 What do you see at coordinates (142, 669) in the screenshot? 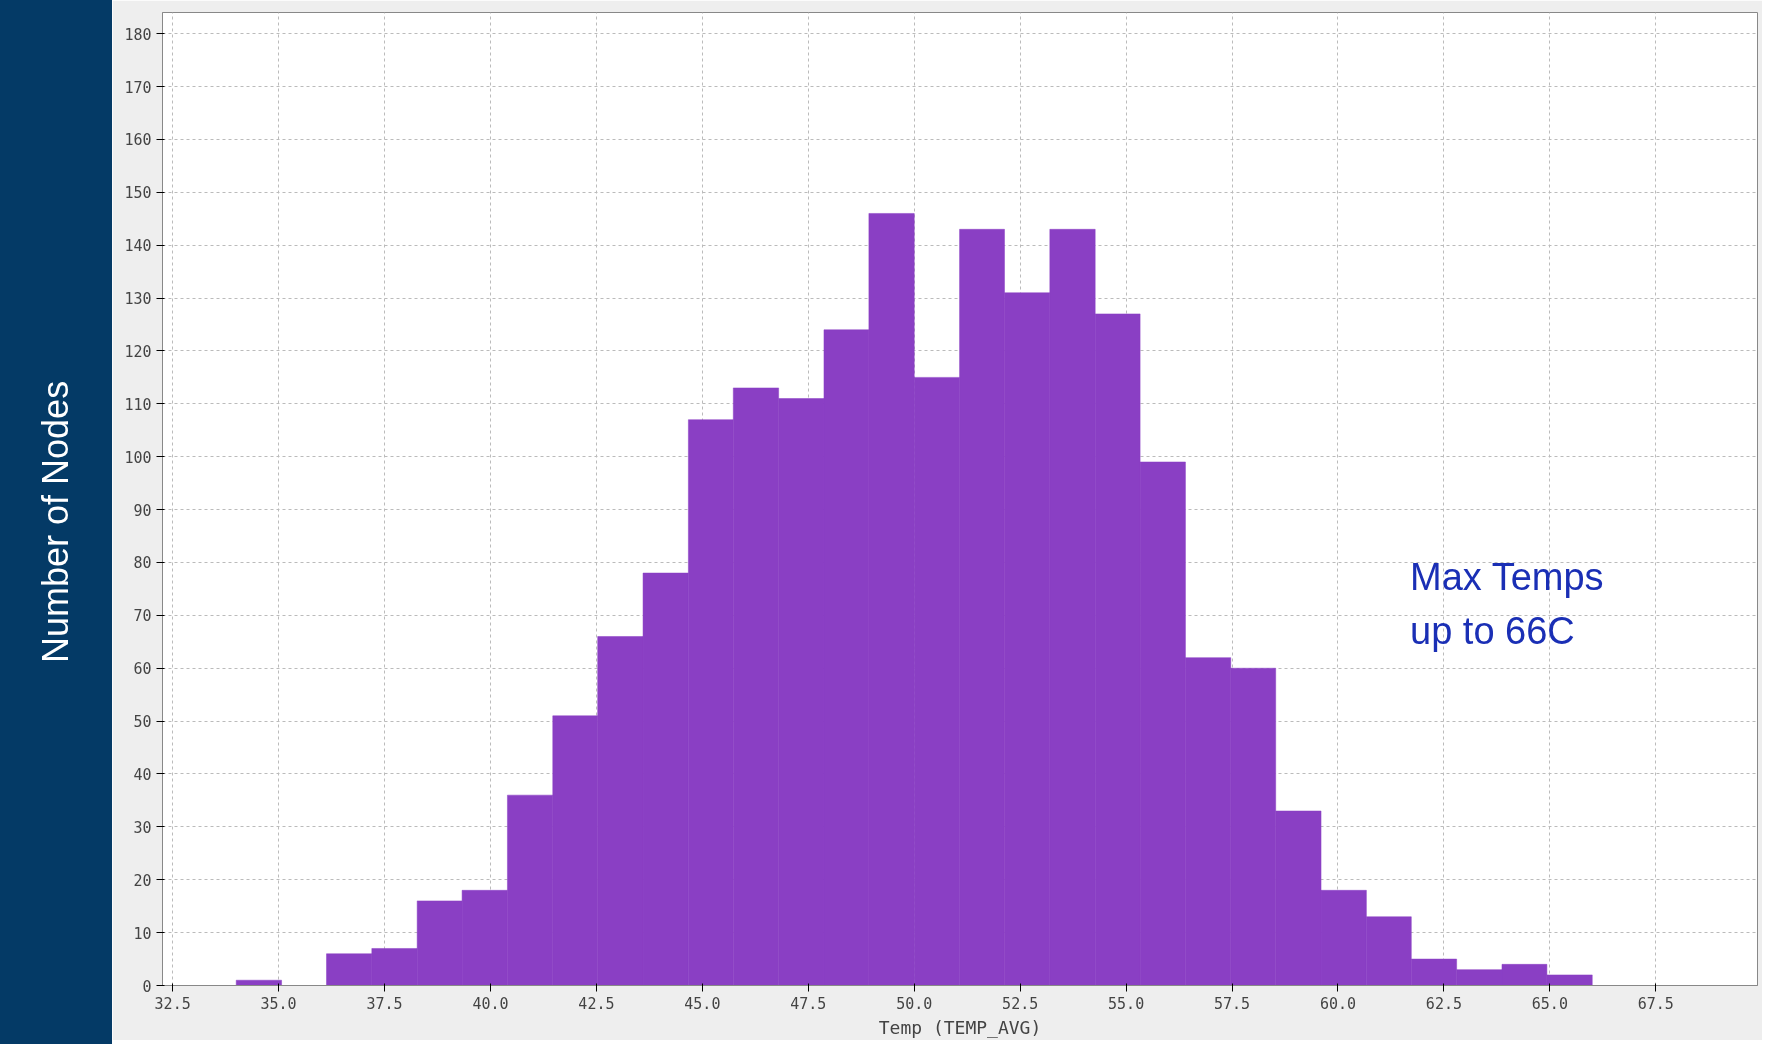
I see `y-tick-label: 60` at bounding box center [142, 669].